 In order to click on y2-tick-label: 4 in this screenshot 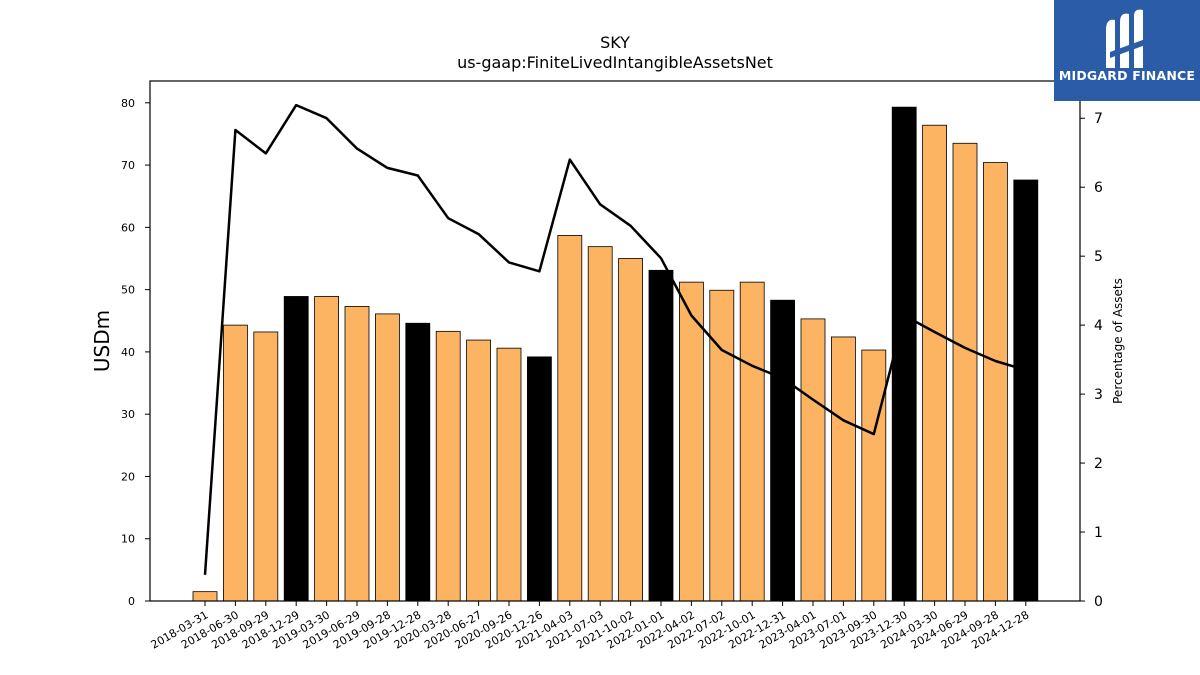, I will do `click(1098, 326)`.